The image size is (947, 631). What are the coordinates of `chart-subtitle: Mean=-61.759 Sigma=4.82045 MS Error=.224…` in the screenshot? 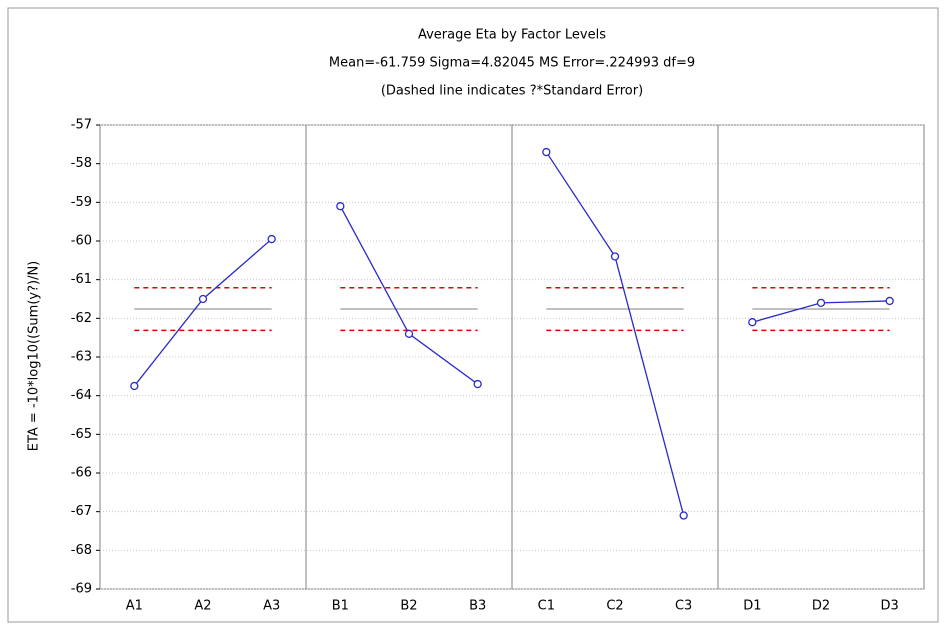 It's located at (512, 63).